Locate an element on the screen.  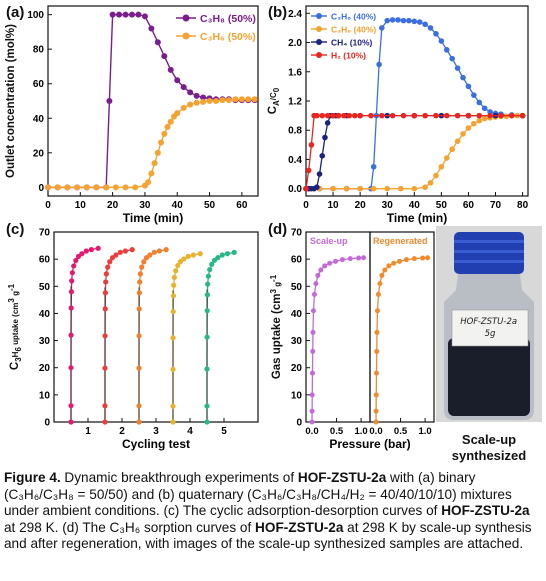
x-tick-label-a: 0 is located at coordinates (48, 205).